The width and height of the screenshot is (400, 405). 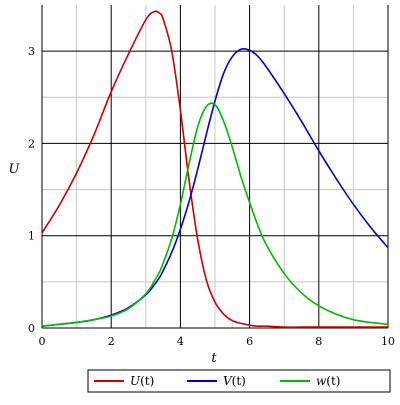 I want to click on y-axis-label: U, so click(x=15, y=169).